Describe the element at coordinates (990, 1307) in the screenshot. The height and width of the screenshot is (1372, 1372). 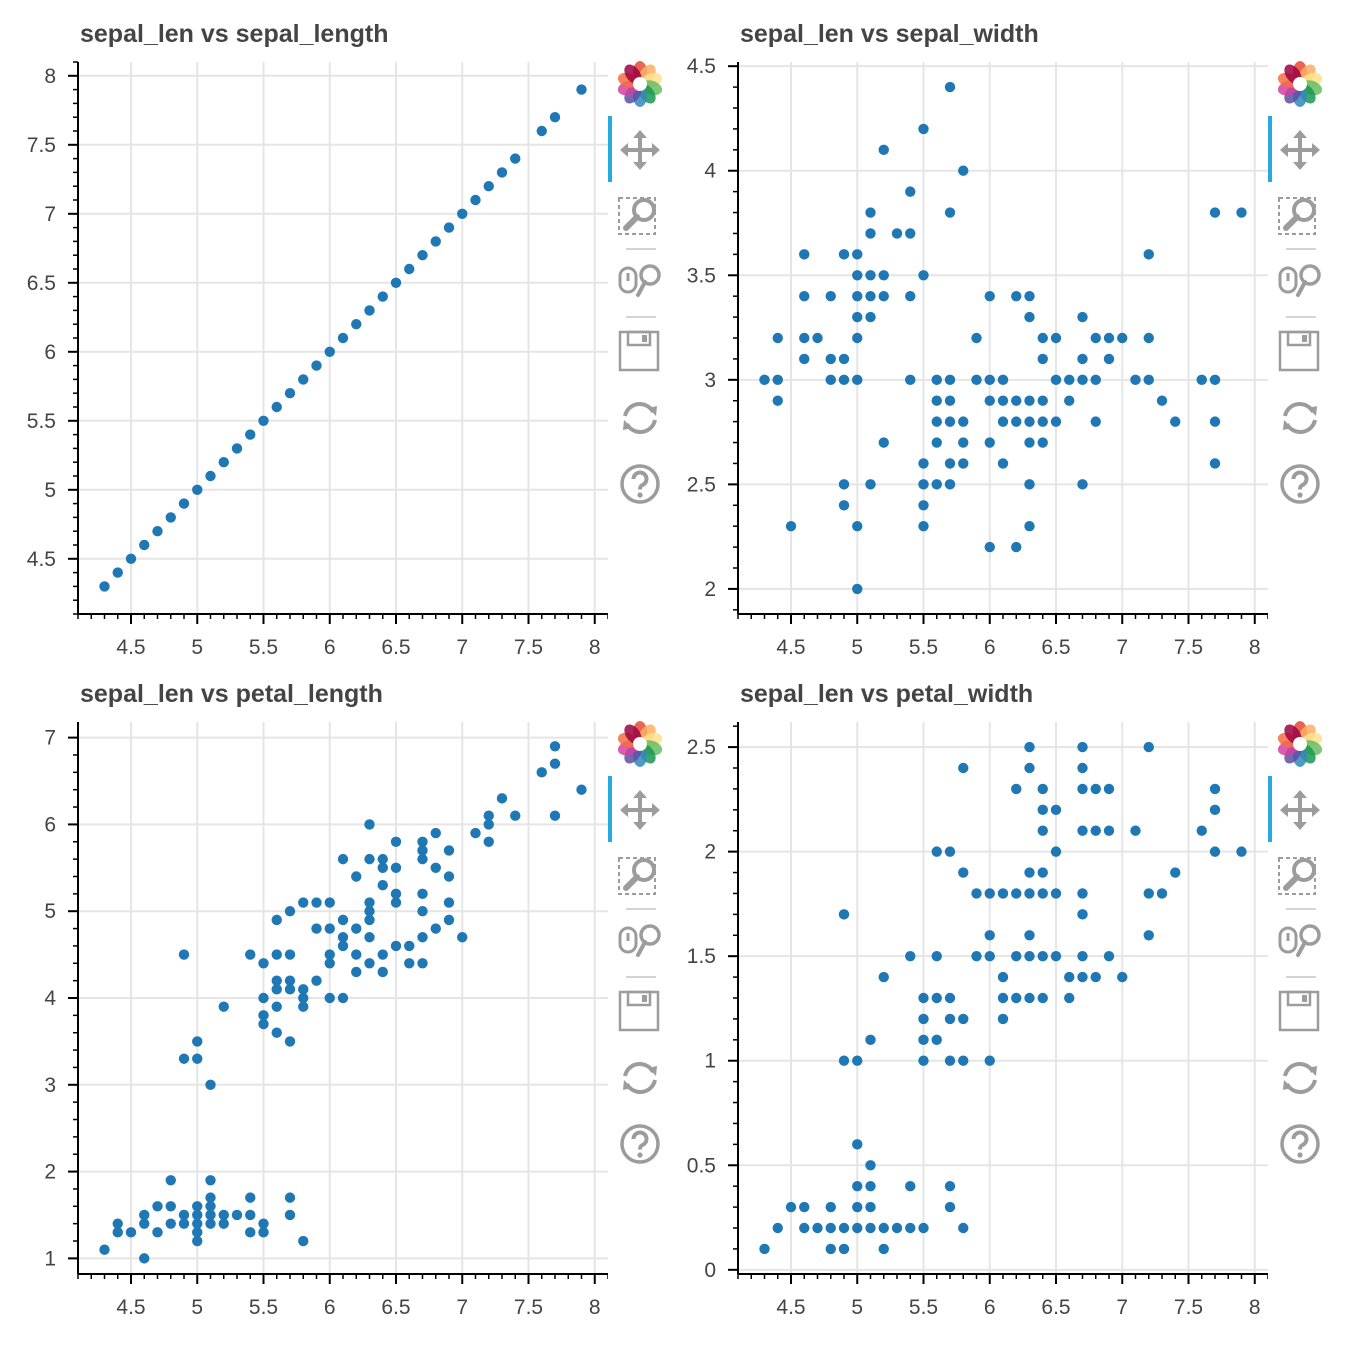
I see `x-tick-label: 6` at that location.